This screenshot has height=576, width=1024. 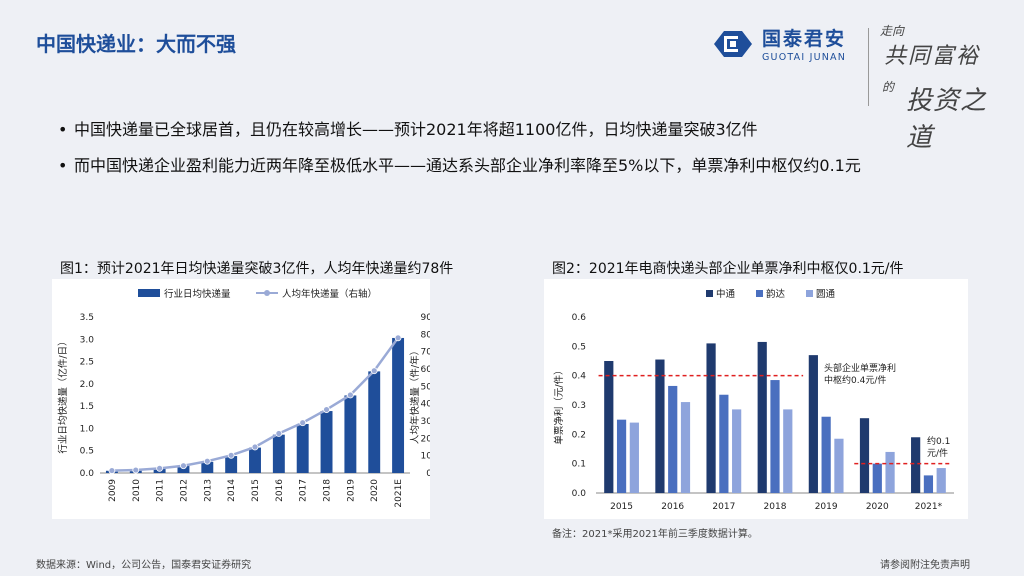 I want to click on x-tick-label: 2012, so click(x=184, y=490).